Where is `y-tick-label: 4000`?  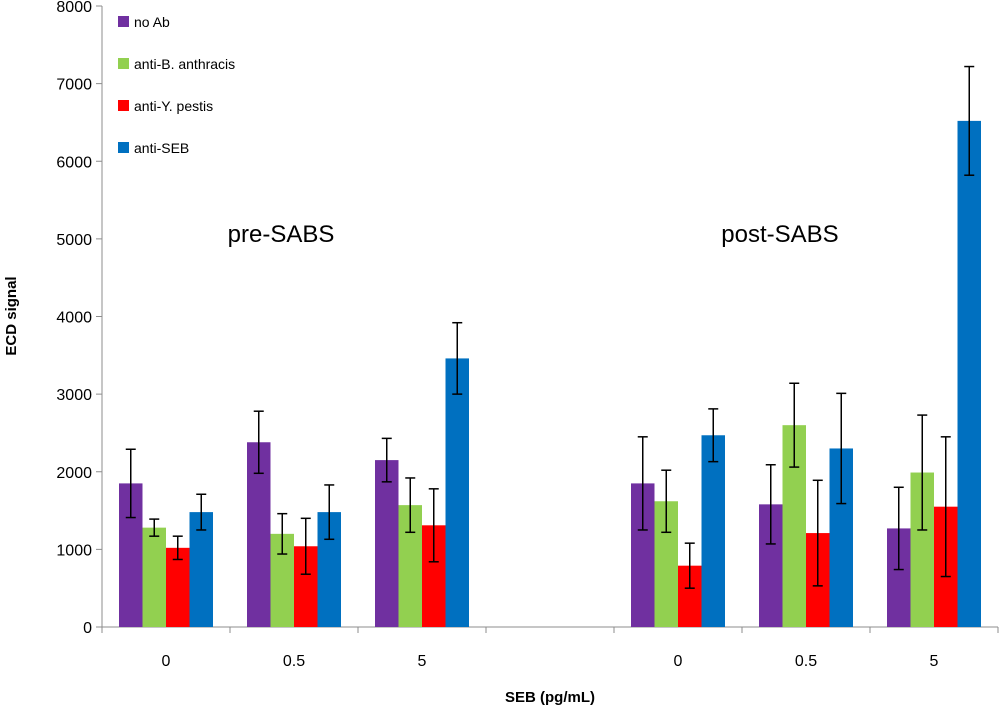 y-tick-label: 4000 is located at coordinates (74, 318).